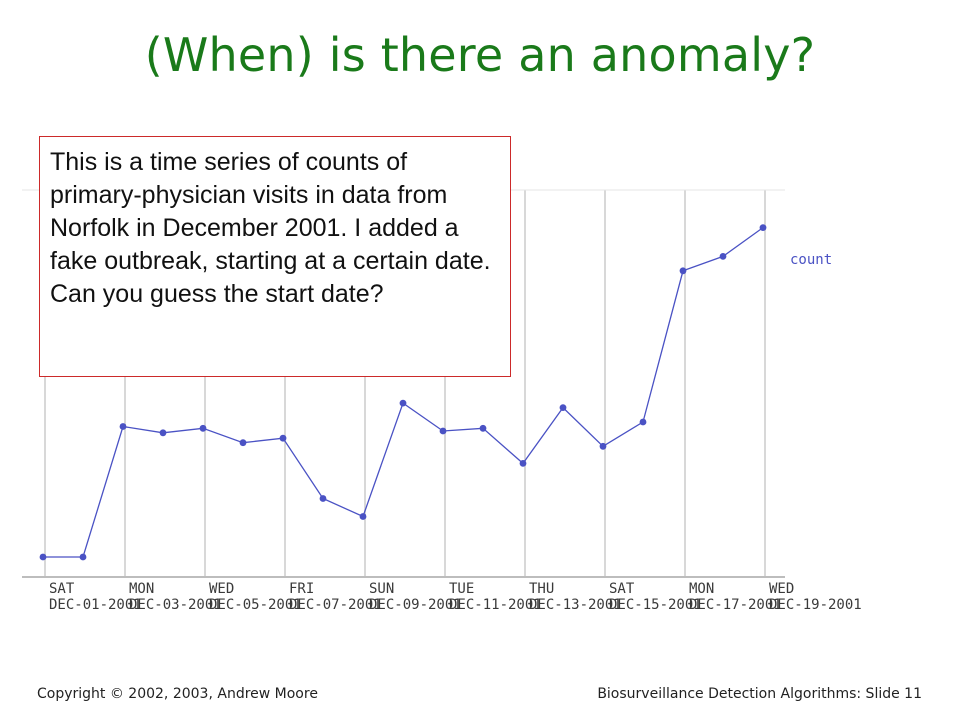 This screenshot has width=960, height=720. I want to click on footer-copyright: Copyright © 2002, 2003, Andrew Moore, so click(177, 694).